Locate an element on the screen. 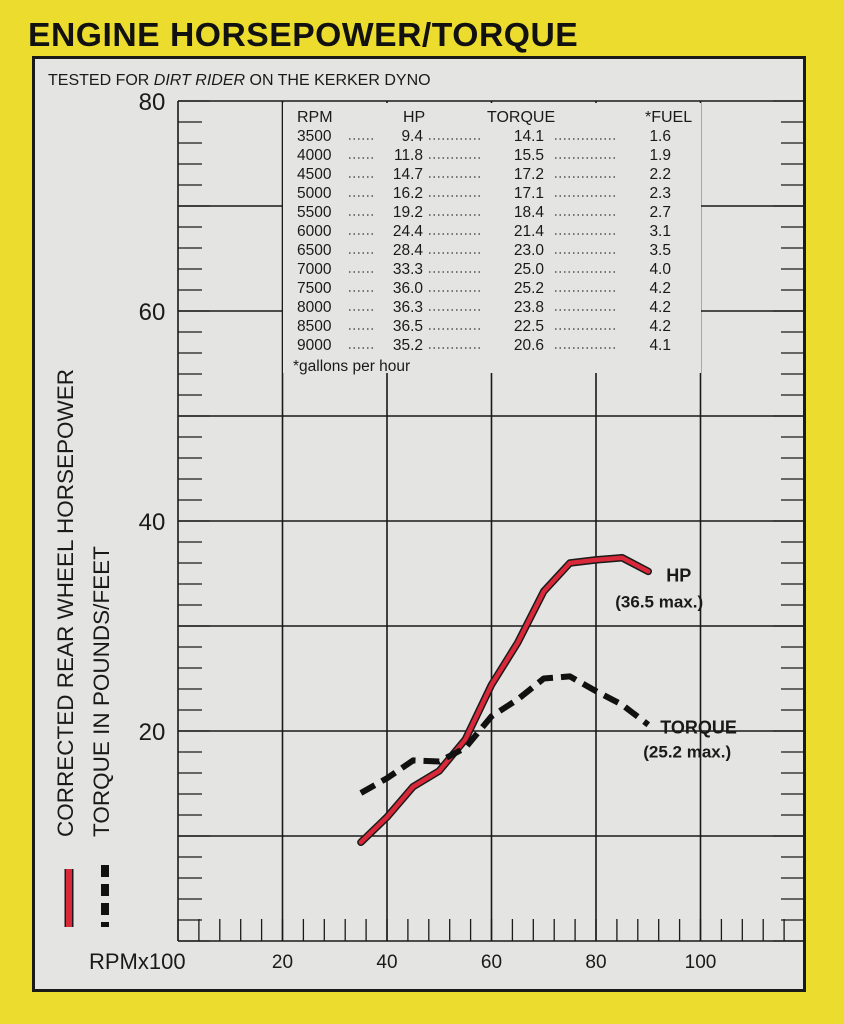 The image size is (844, 1024). table-header: HP is located at coordinates (414, 117).